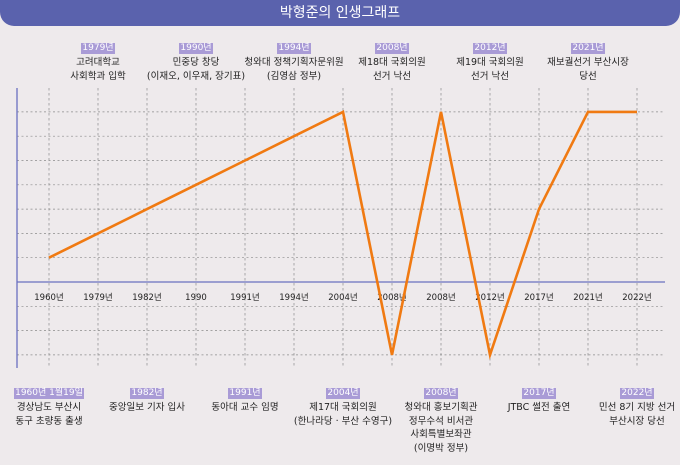 The width and height of the screenshot is (680, 465). I want to click on chart-title: 박형준의 인생그래프, so click(340, 13).